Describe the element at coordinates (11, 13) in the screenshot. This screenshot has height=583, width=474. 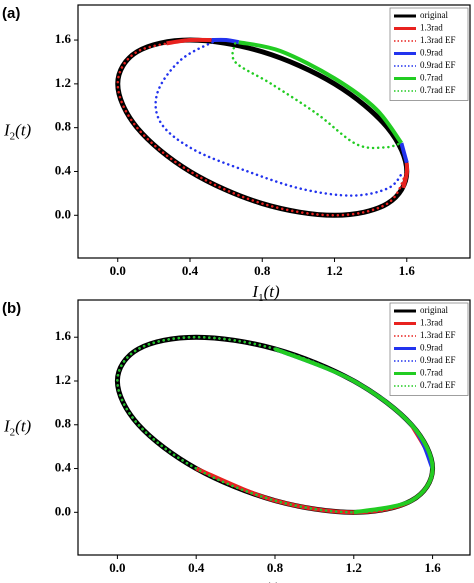
I see `panel-label: (a)` at that location.